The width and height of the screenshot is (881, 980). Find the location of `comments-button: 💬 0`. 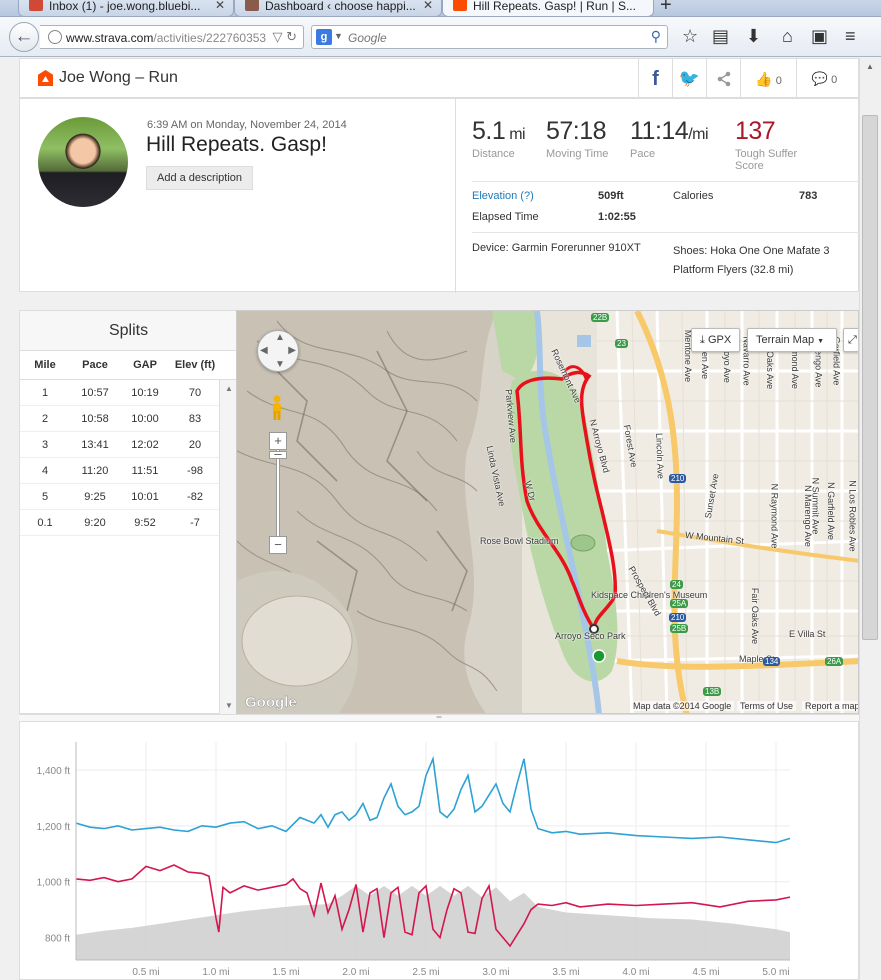

comments-button: 💬 0 is located at coordinates (824, 79).